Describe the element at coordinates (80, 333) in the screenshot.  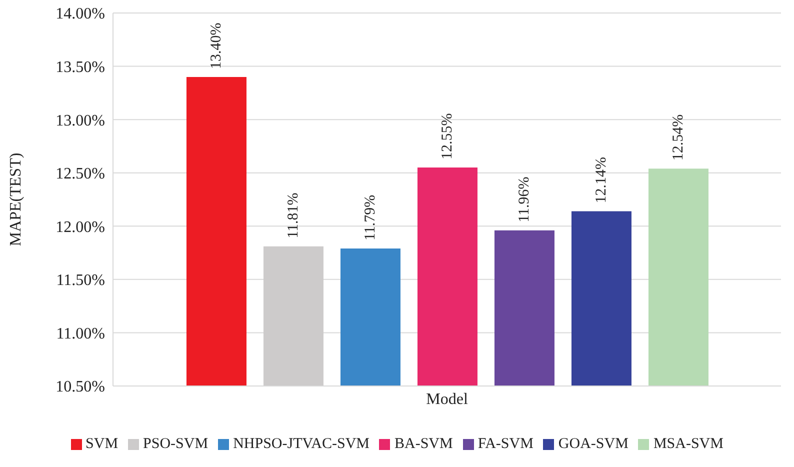
I see `y-tick-label: 11.00%` at that location.